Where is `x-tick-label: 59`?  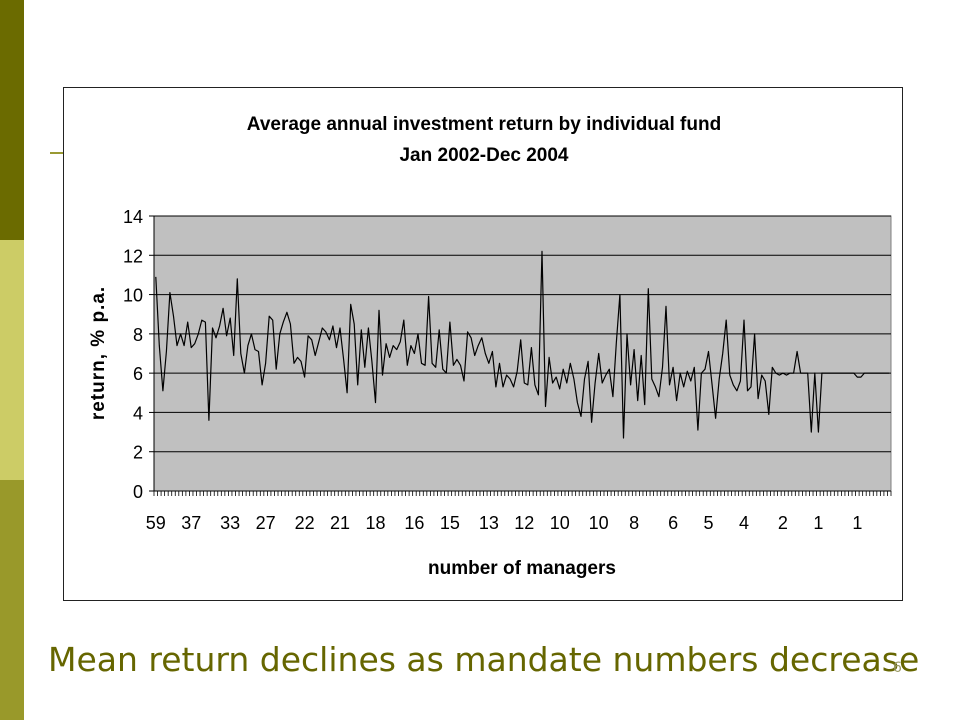
x-tick-label: 59 is located at coordinates (156, 523).